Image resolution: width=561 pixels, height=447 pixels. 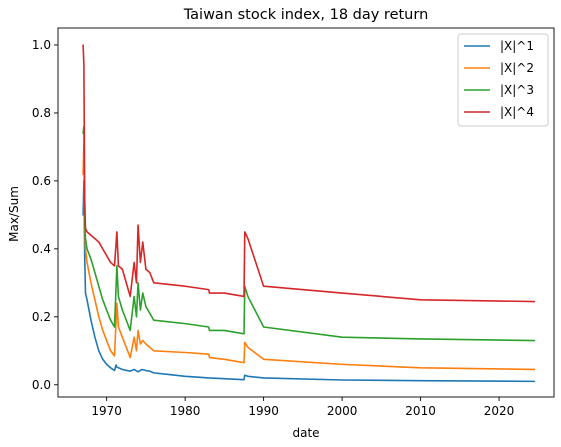 I want to click on x-axis-label: date, so click(x=305, y=433).